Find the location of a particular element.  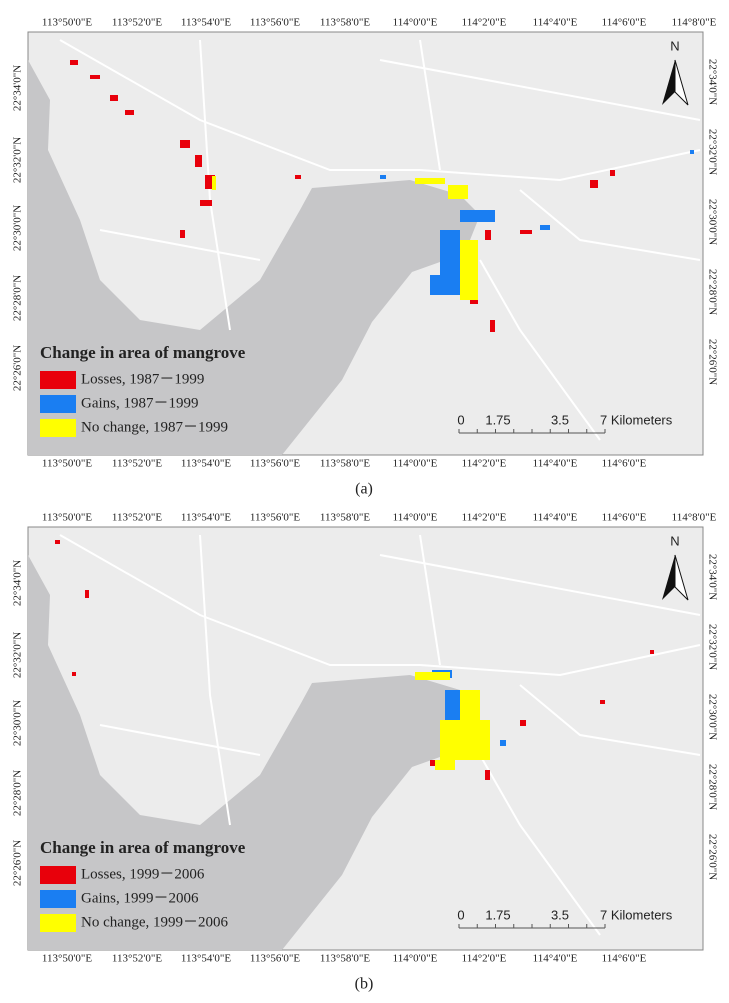

legend-label: Gains, 1987－1999 is located at coordinates (140, 403).